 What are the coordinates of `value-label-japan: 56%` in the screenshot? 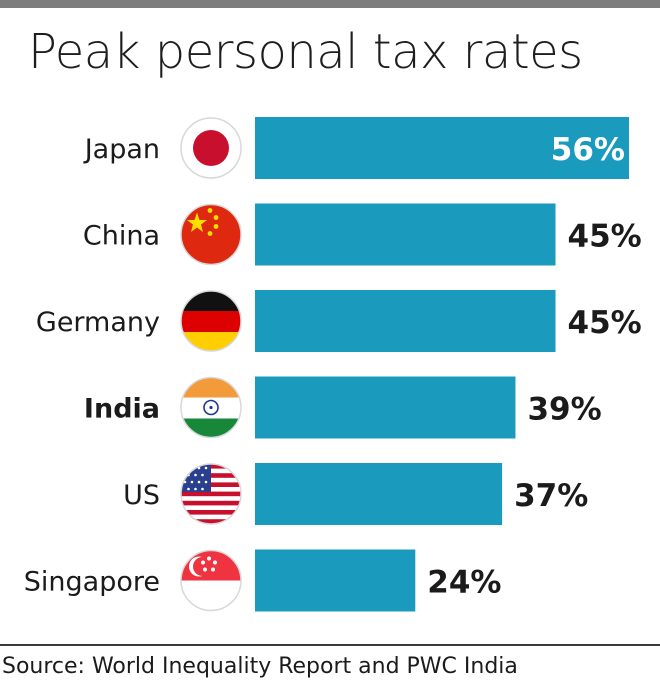 It's located at (588, 150).